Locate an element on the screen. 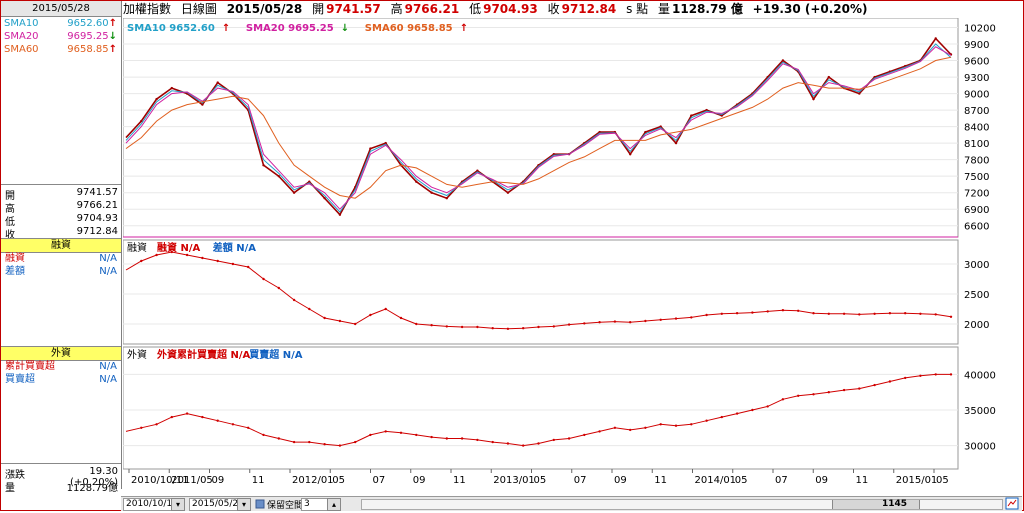 The image size is (1024, 513). legend-item: 買賣超 N/A is located at coordinates (276, 354).